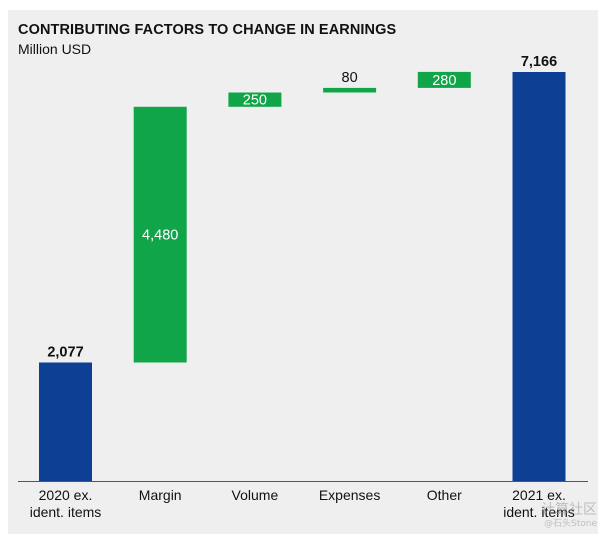 The width and height of the screenshot is (607, 544). What do you see at coordinates (444, 495) in the screenshot?
I see `category-label-4: Other` at bounding box center [444, 495].